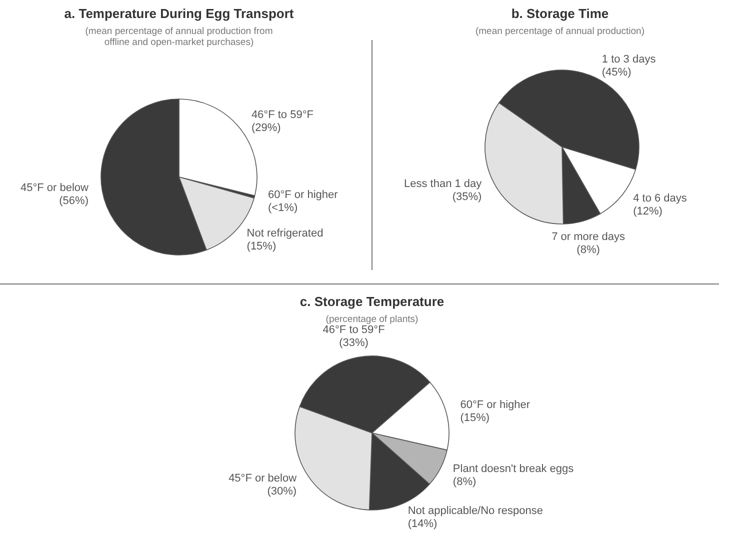 The width and height of the screenshot is (729, 548). What do you see at coordinates (372, 301) in the screenshot?
I see `chart-title: c. Storage Temperature` at bounding box center [372, 301].